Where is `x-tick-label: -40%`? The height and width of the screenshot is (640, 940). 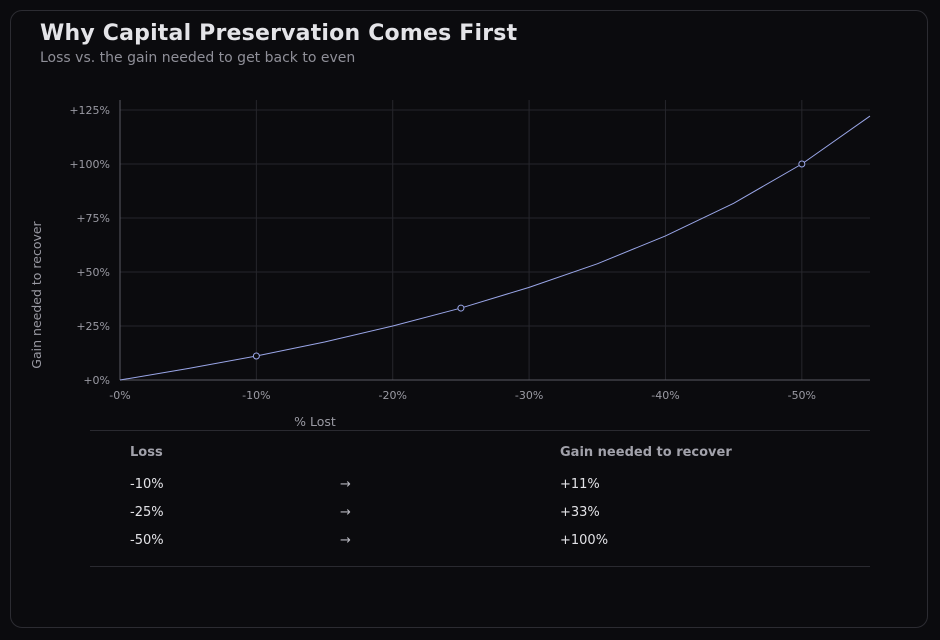
x-tick-label: -40% is located at coordinates (665, 395).